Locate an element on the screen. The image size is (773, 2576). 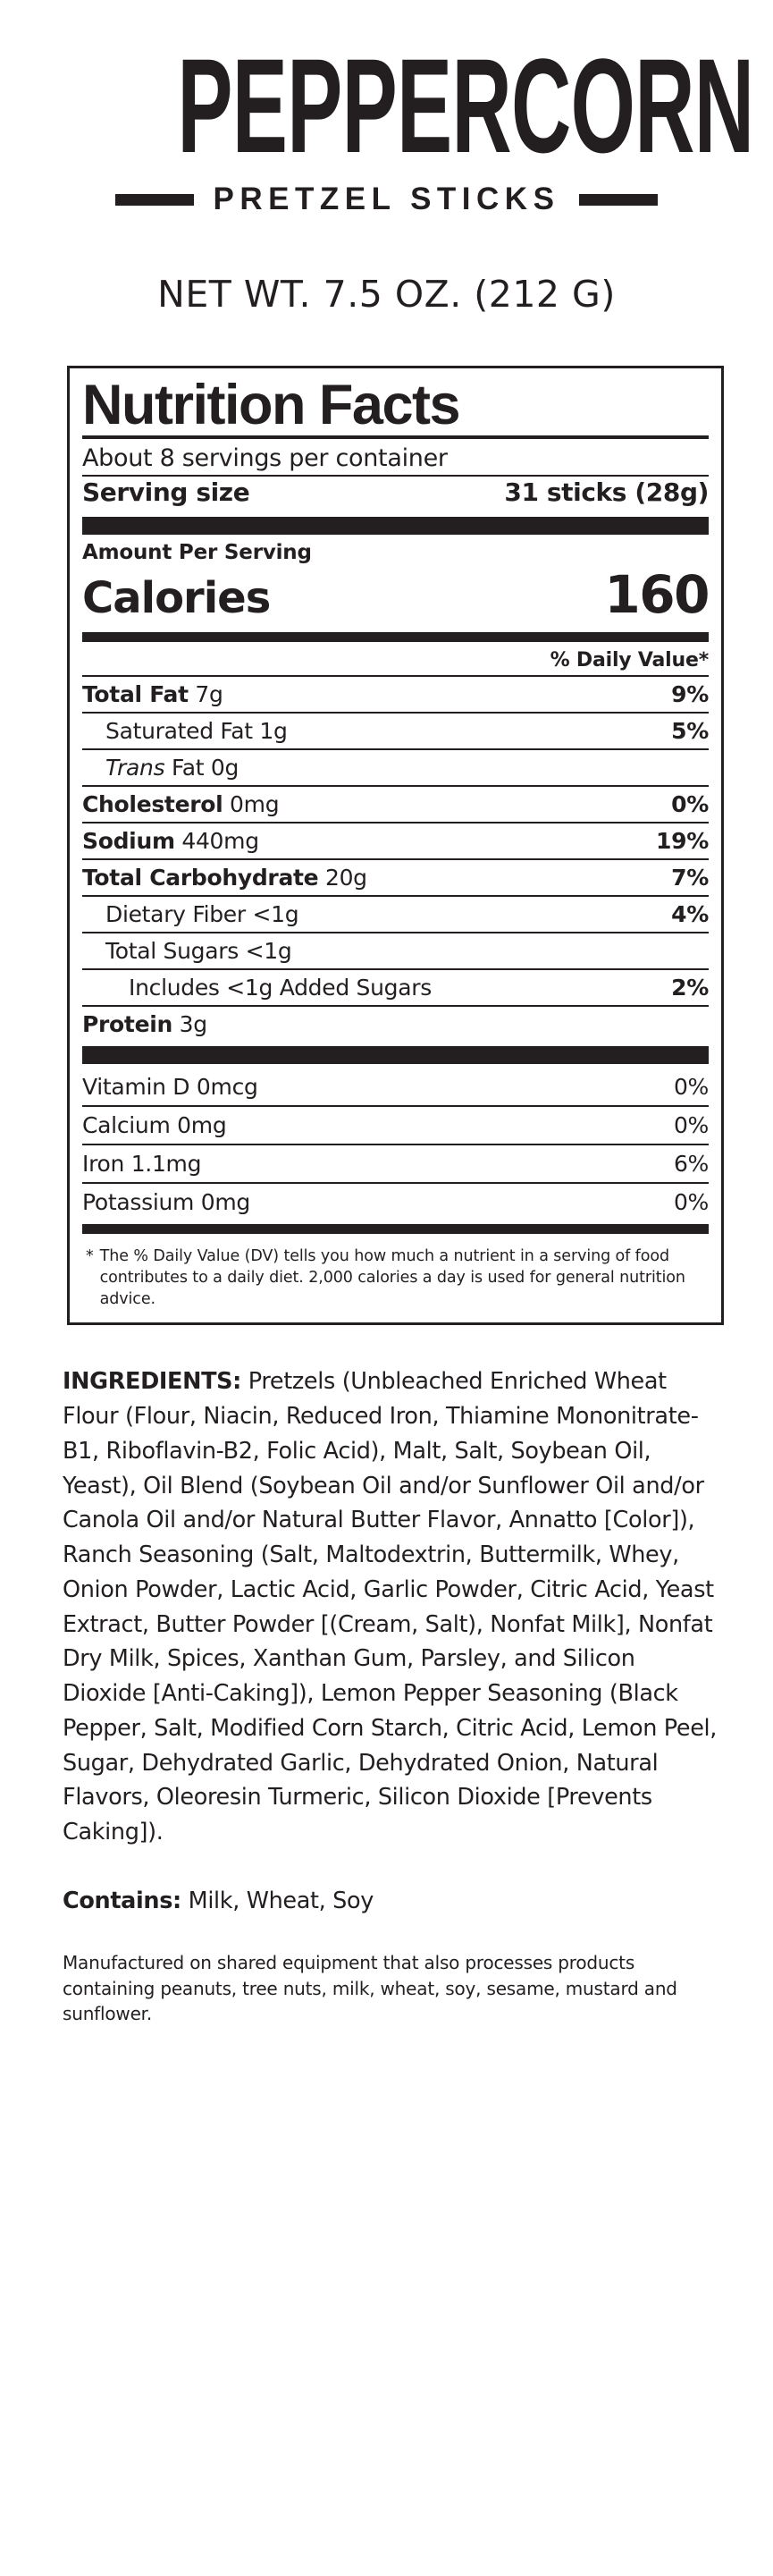
nutrient-row: Sodium 440mg 19% is located at coordinates (396, 840).